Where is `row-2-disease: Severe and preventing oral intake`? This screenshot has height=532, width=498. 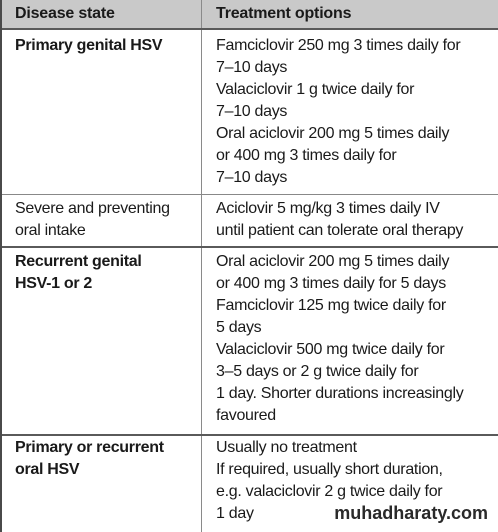 row-2-disease: Severe and preventing oral intake is located at coordinates (92, 219).